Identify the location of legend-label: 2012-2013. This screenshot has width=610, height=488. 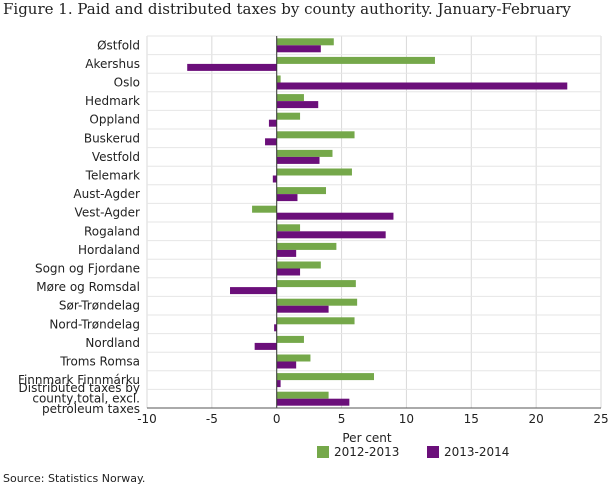
(366, 452).